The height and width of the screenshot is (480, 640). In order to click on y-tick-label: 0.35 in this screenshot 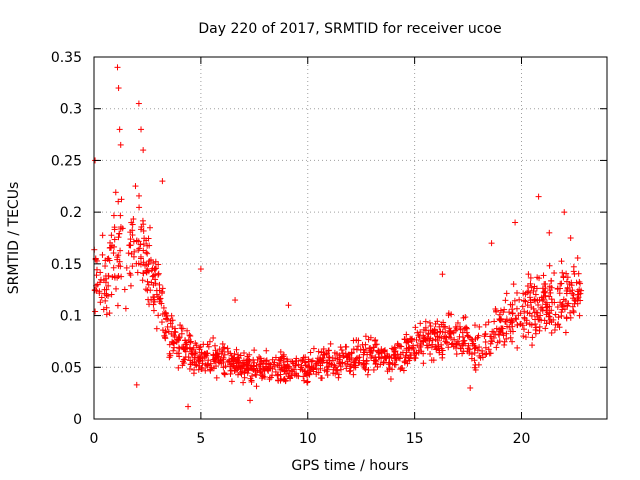, I will do `click(66, 58)`.